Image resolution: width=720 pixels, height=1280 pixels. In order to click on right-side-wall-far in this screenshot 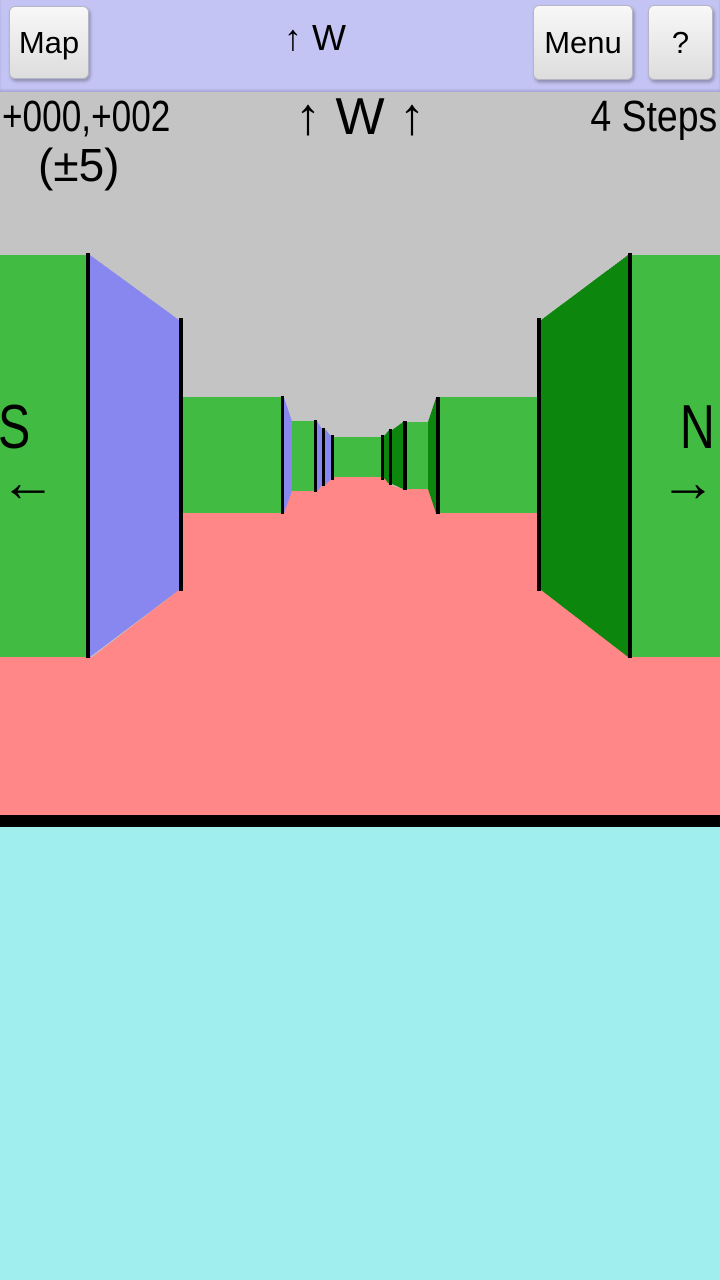, I will do `click(397, 455)`.